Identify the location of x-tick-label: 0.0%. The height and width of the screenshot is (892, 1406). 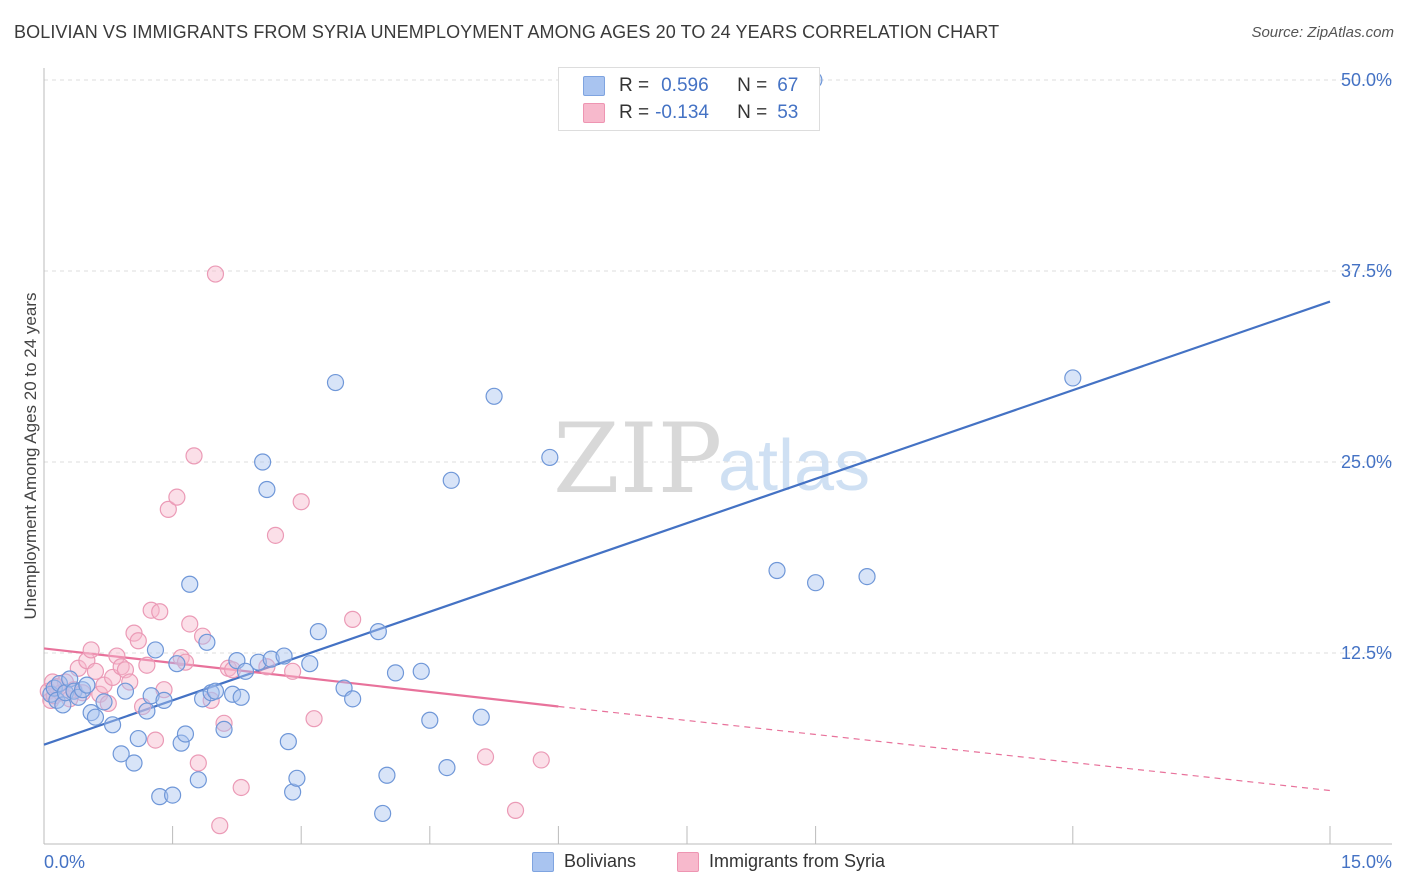
(64, 862).